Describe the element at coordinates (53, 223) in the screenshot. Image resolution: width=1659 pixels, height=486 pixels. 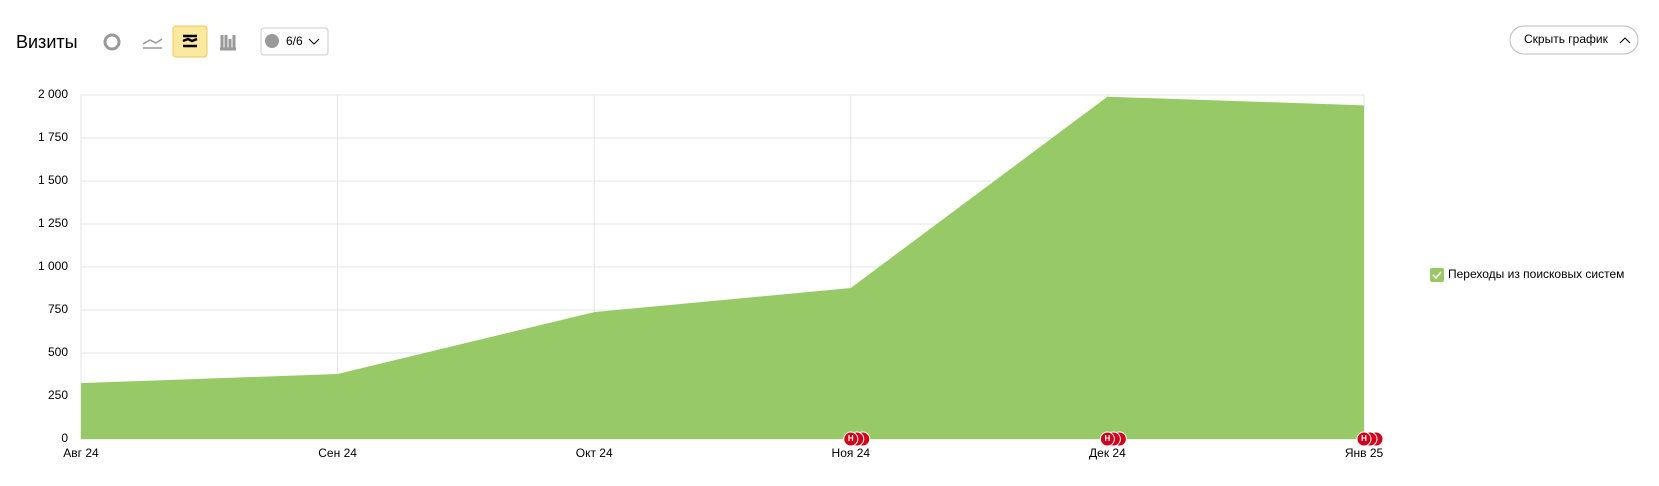
I see `y-tick-label: 1 250` at that location.